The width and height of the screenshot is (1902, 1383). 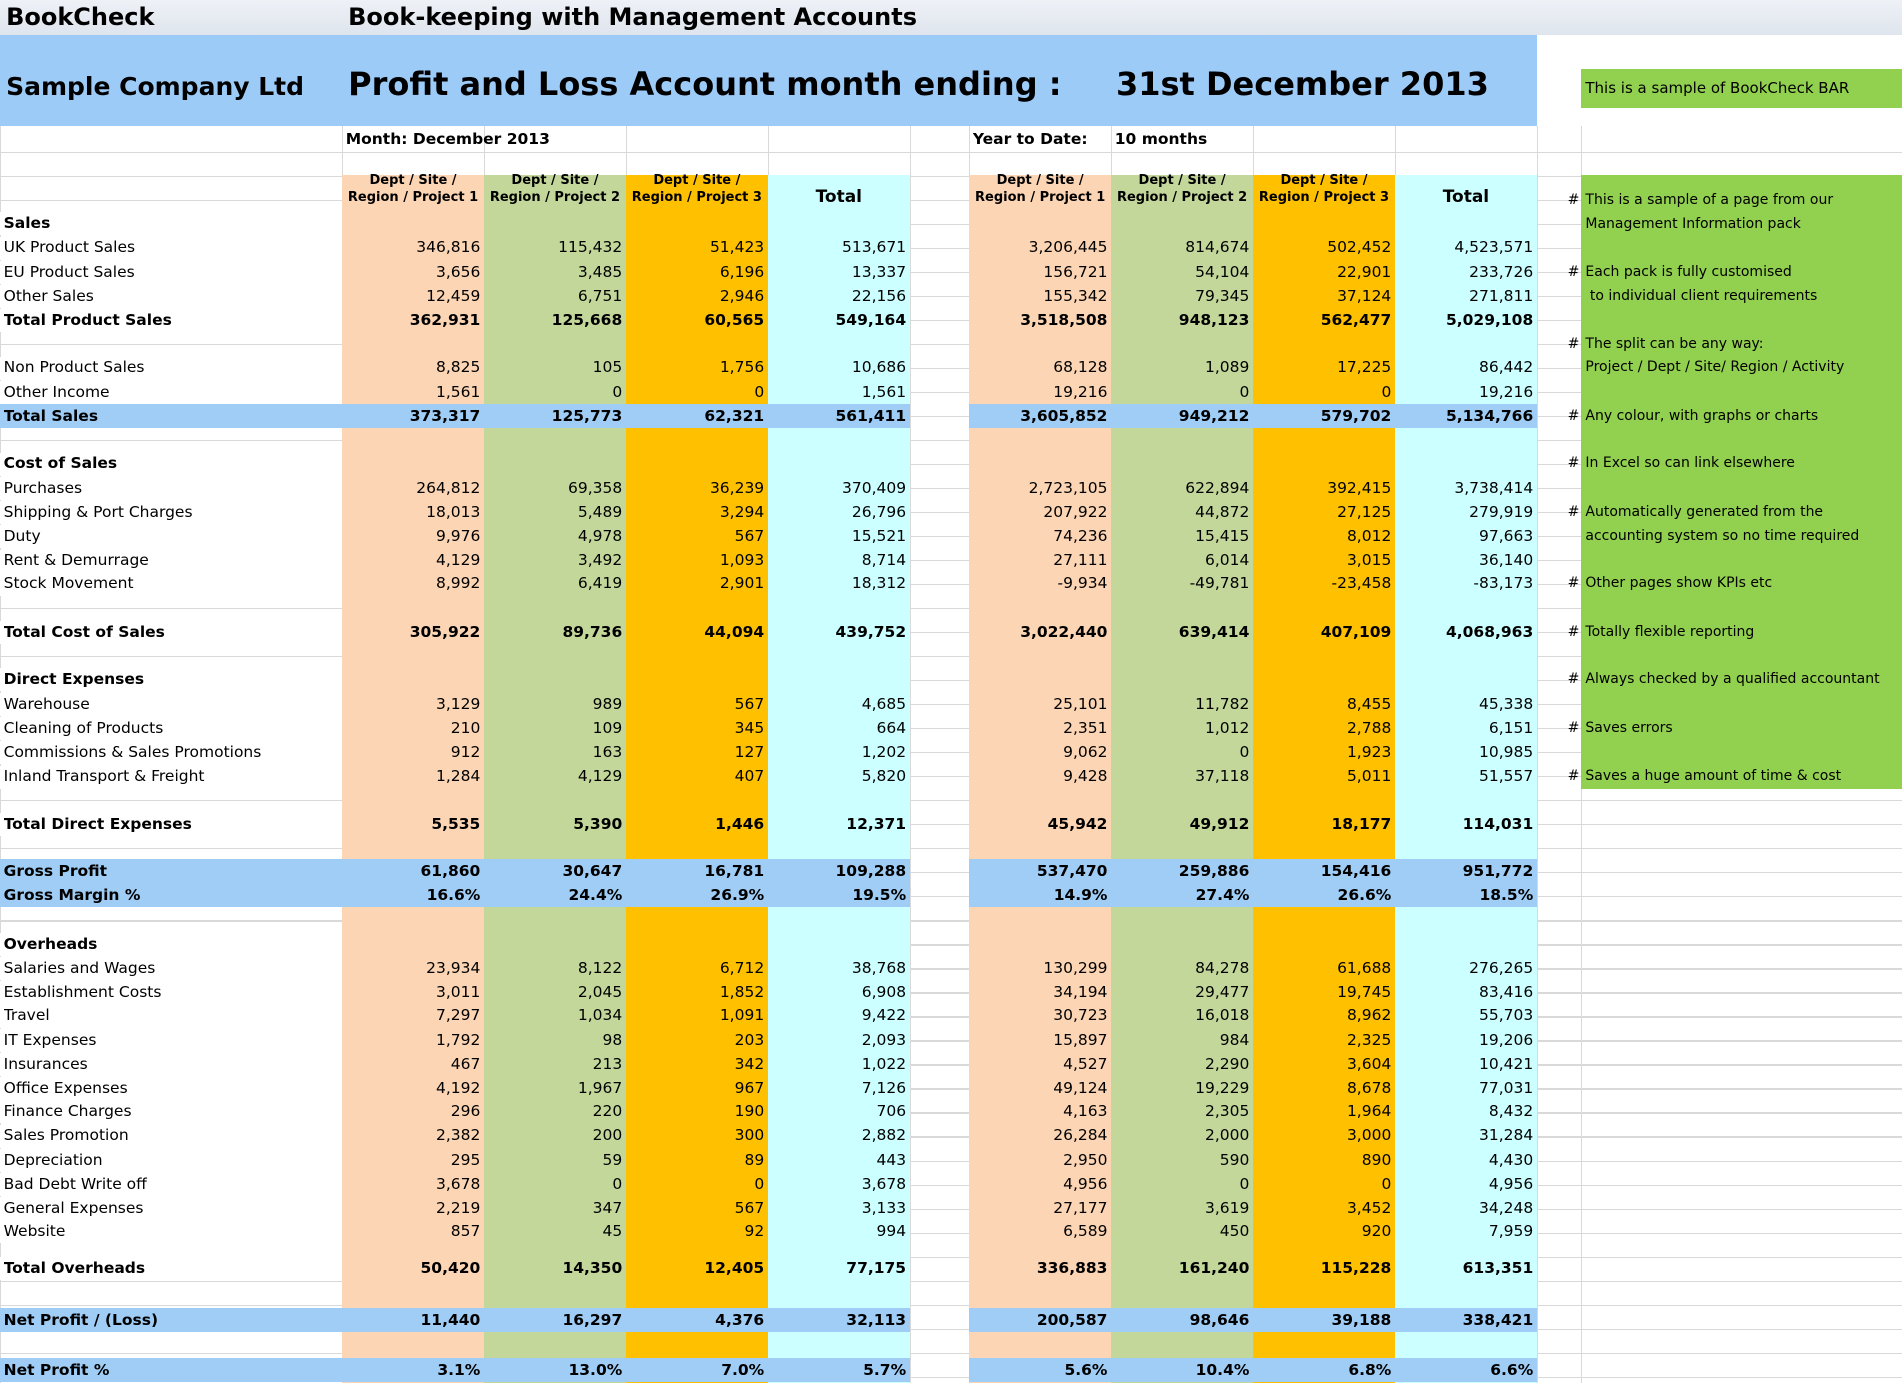 What do you see at coordinates (1080, 1208) in the screenshot?
I see `cell-value: 27,177` at bounding box center [1080, 1208].